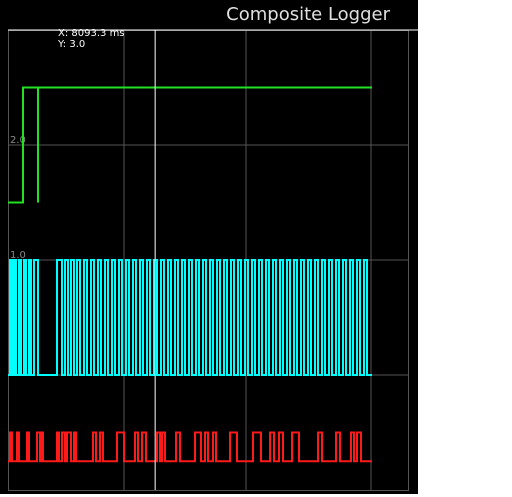 The image size is (512, 497). Describe the element at coordinates (190, 447) in the screenshot. I see `signal-trace` at that location.